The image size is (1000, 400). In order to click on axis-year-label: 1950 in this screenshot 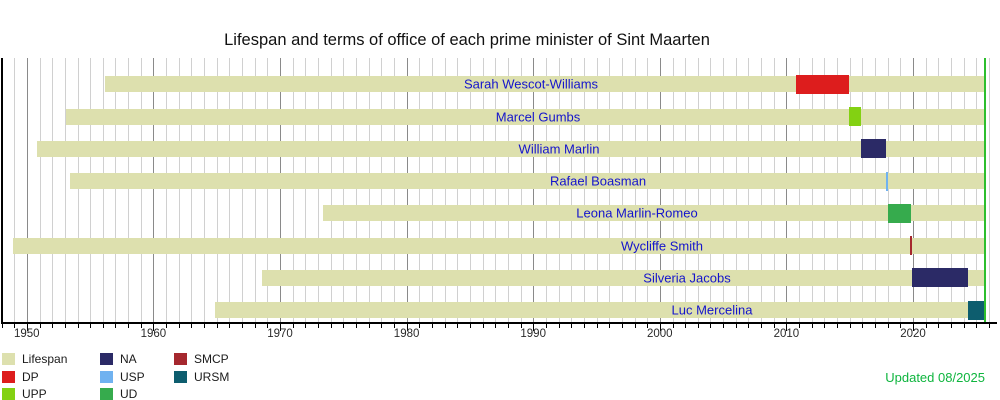, I will do `click(27, 334)`.